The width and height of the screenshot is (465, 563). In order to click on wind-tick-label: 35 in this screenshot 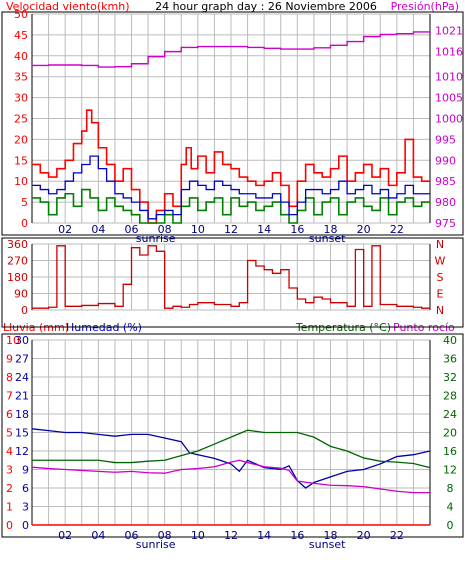, I will do `click(21, 77)`.